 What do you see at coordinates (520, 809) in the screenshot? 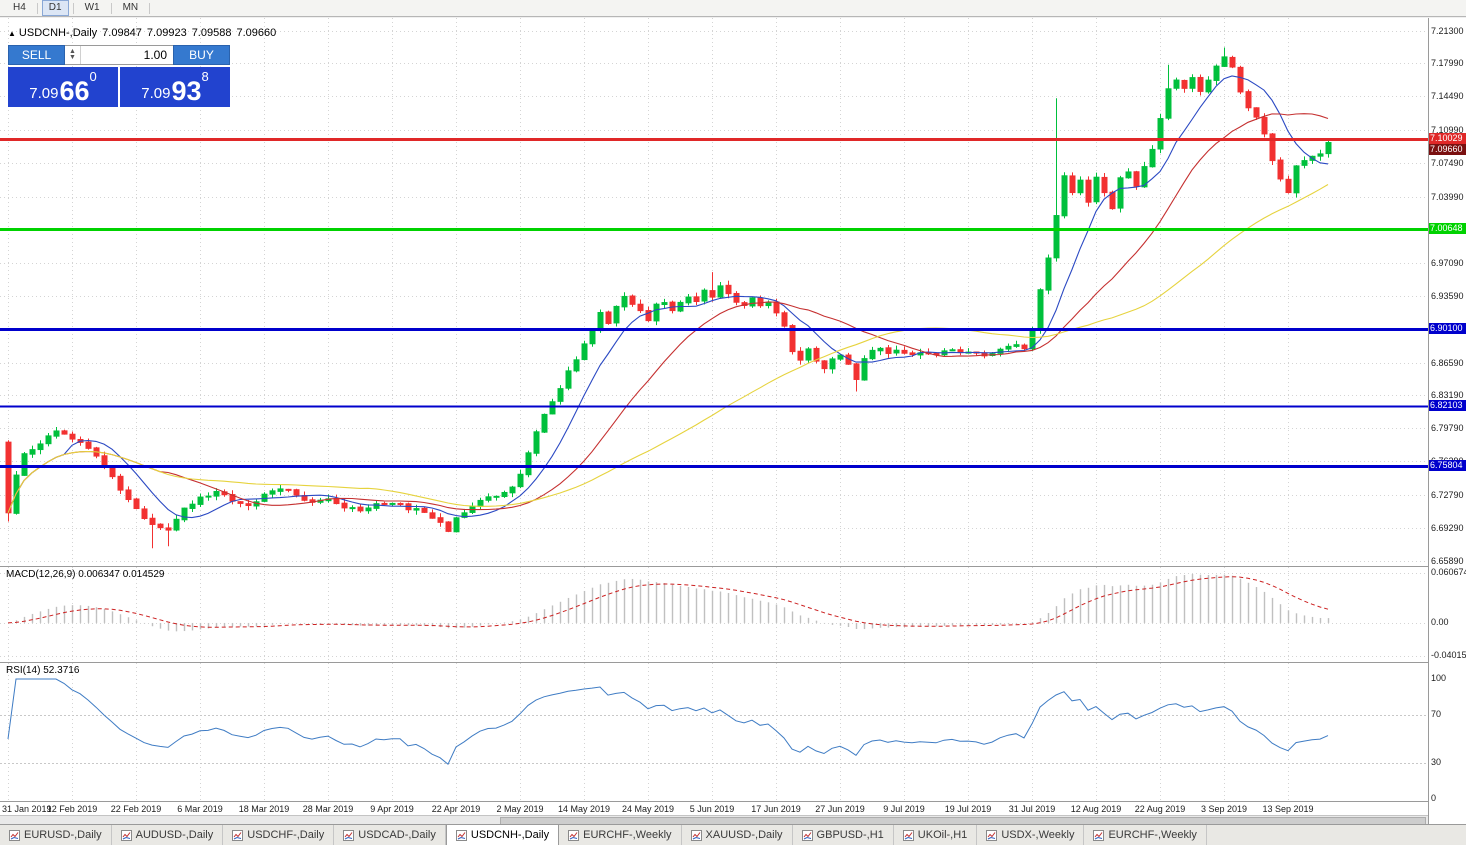
I see `date-axis-label: 2 May 2019` at bounding box center [520, 809].